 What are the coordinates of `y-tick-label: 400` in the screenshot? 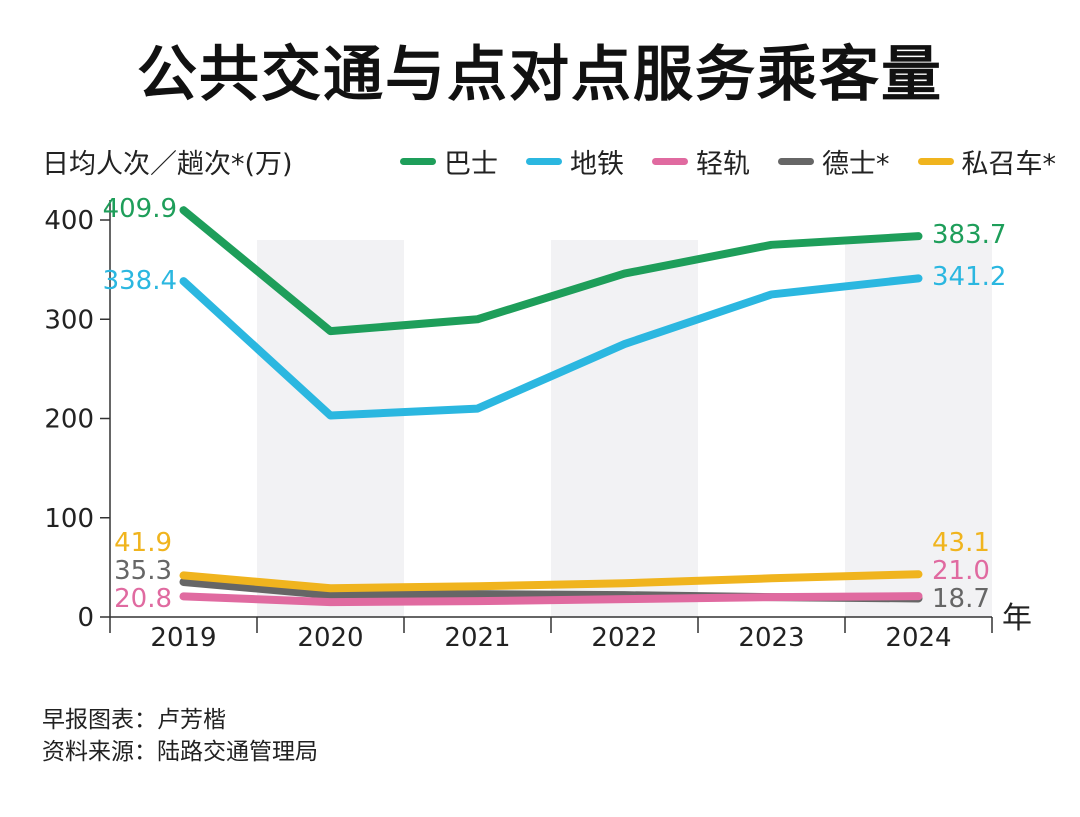 It's located at (69, 221).